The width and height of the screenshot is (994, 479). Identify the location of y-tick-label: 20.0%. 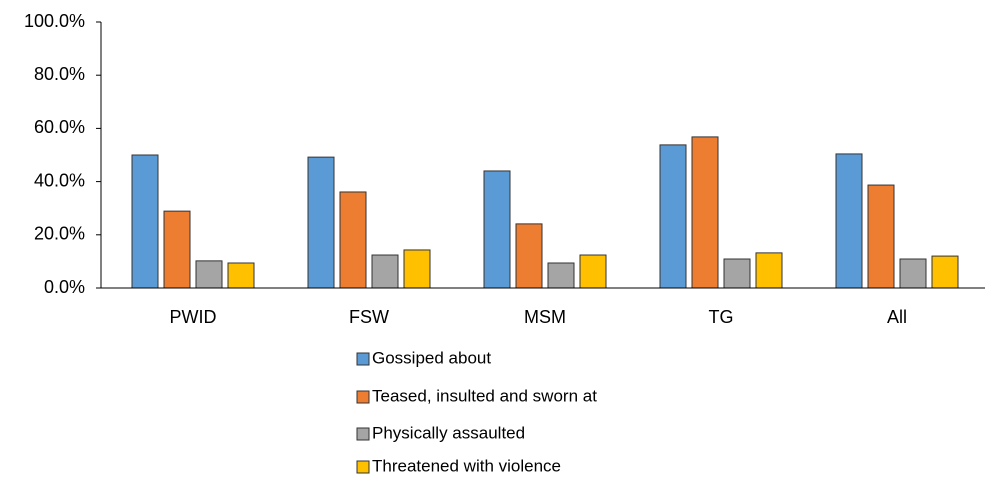
(59, 234).